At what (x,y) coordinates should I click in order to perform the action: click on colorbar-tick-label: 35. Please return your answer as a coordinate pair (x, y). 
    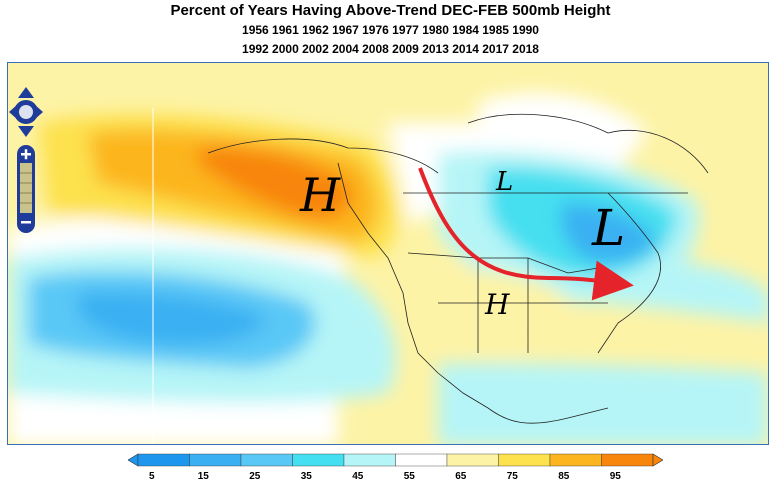
    Looking at the image, I should click on (307, 476).